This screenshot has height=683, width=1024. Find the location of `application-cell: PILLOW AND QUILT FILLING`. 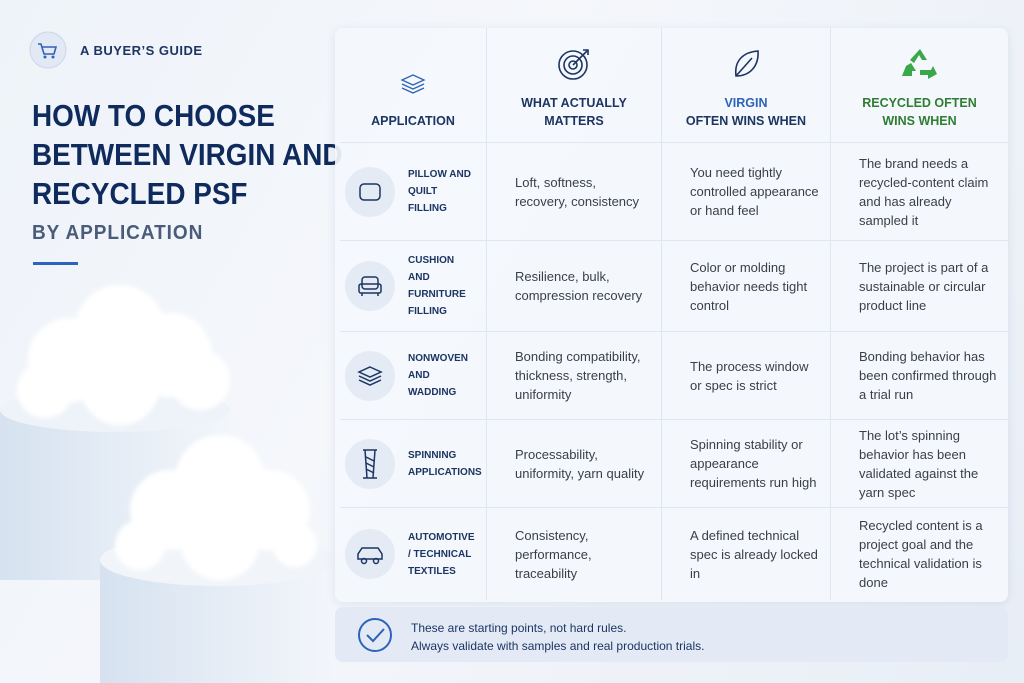

application-cell: PILLOW AND QUILT FILLING is located at coordinates (413, 192).